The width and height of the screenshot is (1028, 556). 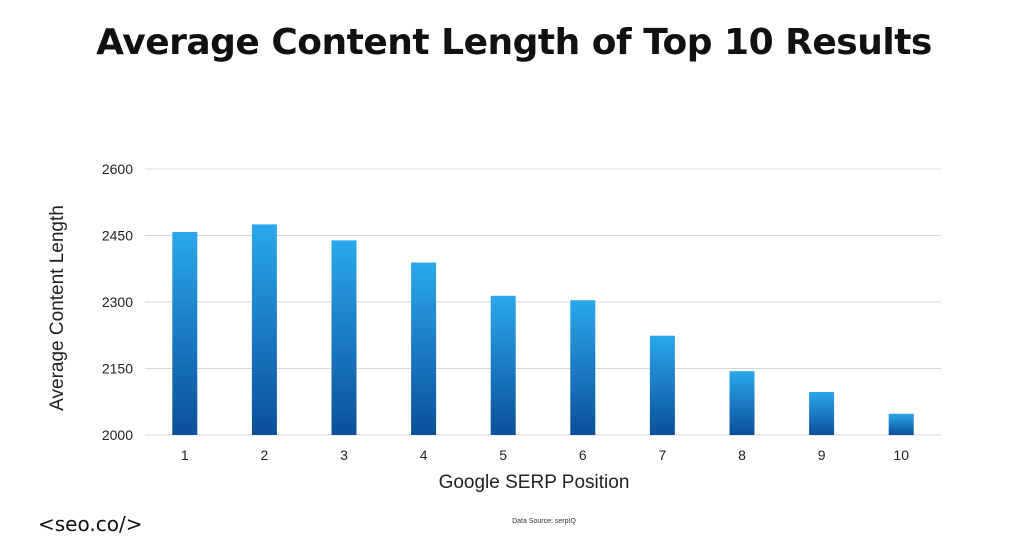 What do you see at coordinates (185, 455) in the screenshot?
I see `x-tick-label: 1` at bounding box center [185, 455].